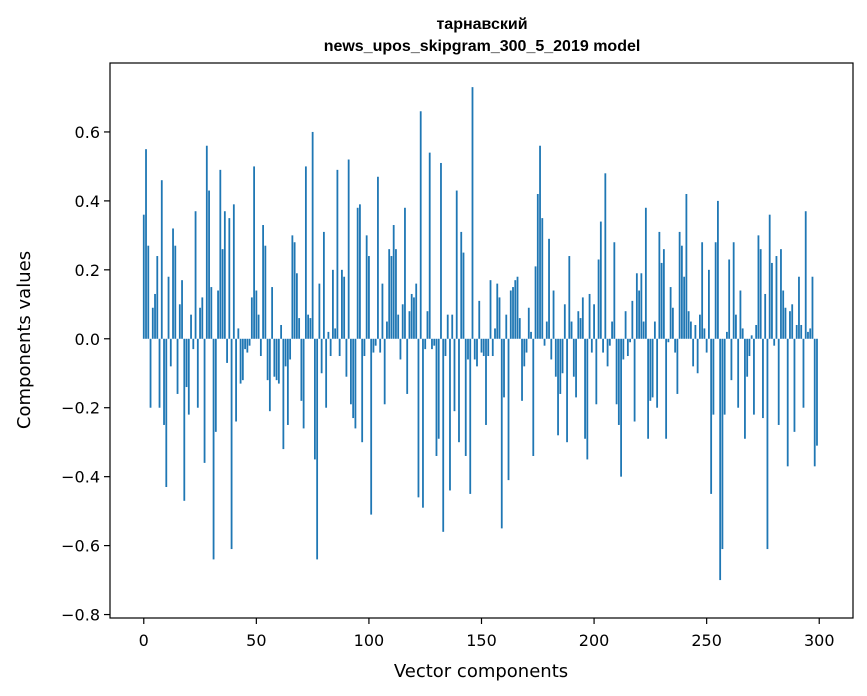 Image resolution: width=867 pixels, height=696 pixels. I want to click on y-tick-label: 0.4, so click(87, 201).